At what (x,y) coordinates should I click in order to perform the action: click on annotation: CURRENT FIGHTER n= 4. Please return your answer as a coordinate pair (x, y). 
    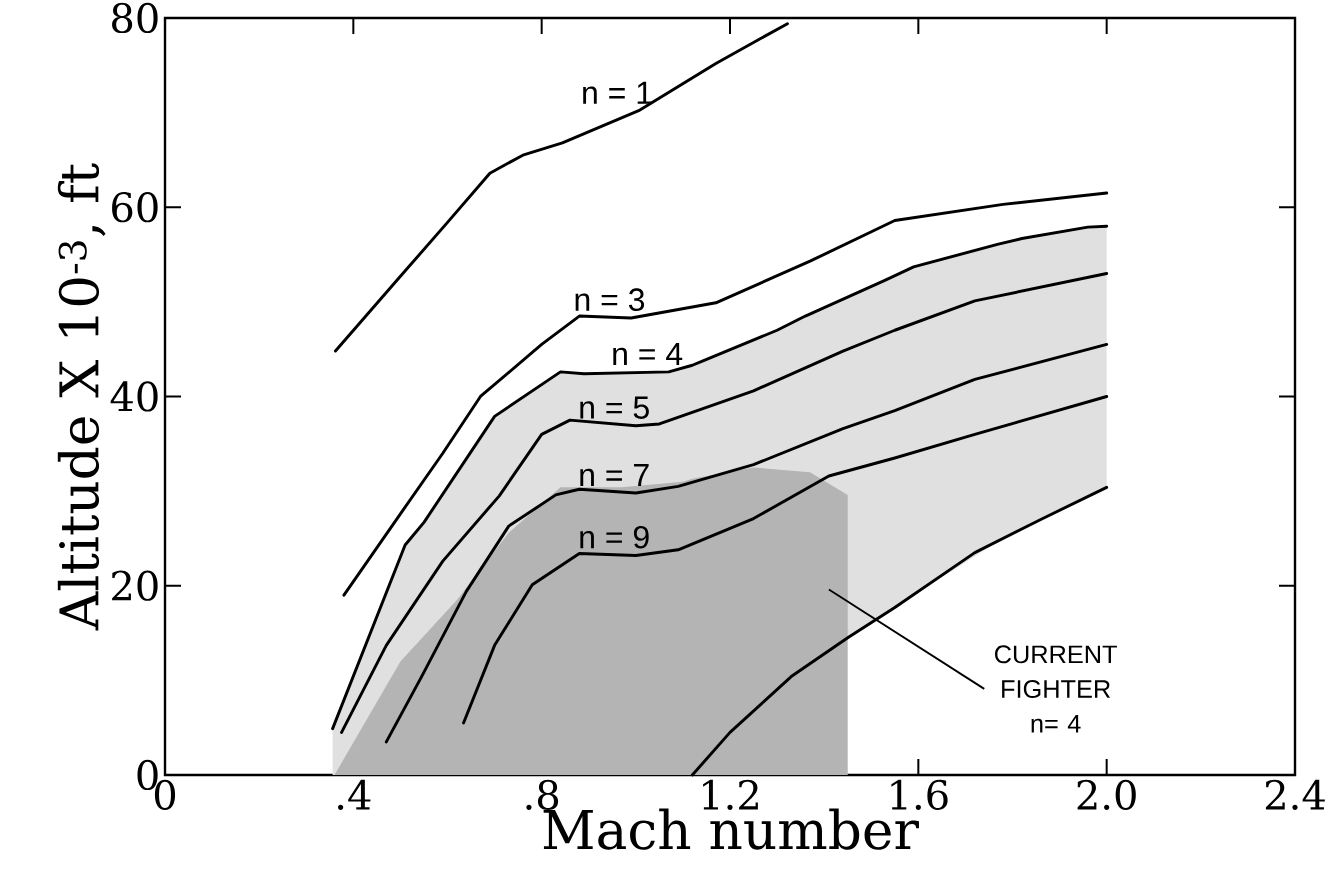
    Looking at the image, I should click on (1055, 689).